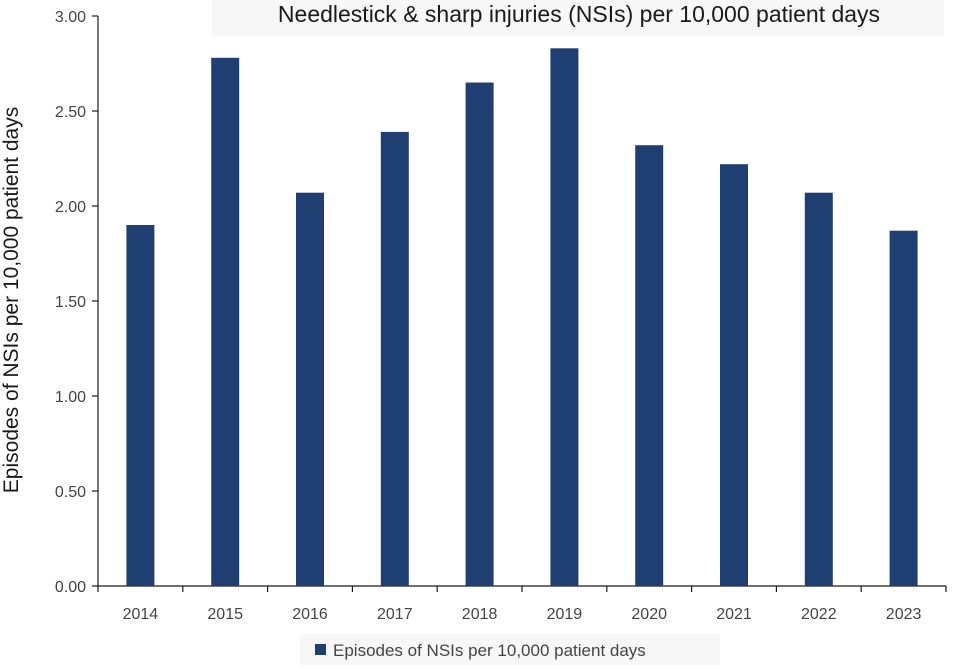 This screenshot has height=670, width=960. What do you see at coordinates (11, 300) in the screenshot?
I see `y-axis-label: Episodes of NSIs per 10,000 patient days` at bounding box center [11, 300].